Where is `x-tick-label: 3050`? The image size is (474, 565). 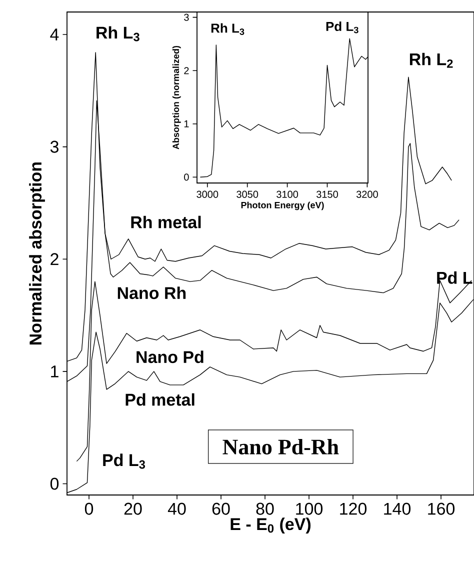
x-tick-label: 3050 is located at coordinates (247, 194).